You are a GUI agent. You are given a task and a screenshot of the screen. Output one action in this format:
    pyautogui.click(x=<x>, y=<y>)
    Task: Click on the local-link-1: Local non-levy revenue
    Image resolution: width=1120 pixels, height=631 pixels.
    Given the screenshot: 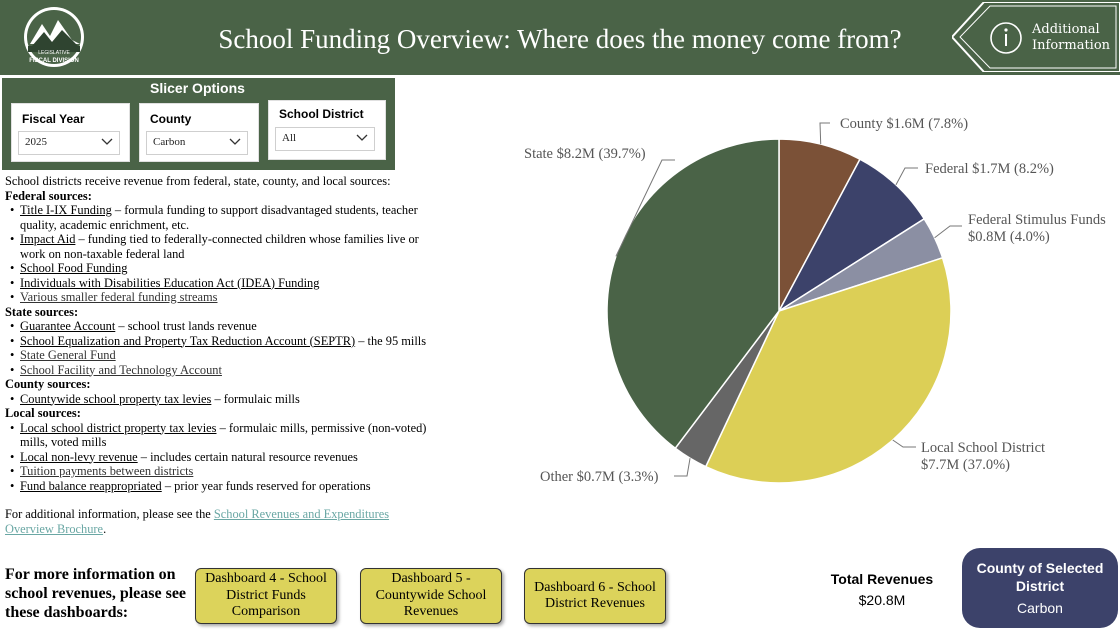 What is the action you would take?
    pyautogui.click(x=79, y=456)
    